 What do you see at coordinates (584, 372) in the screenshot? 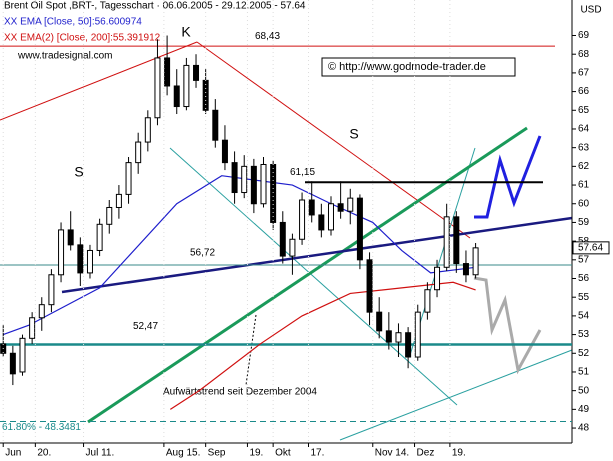
I see `y-tick-label: 51` at bounding box center [584, 372].